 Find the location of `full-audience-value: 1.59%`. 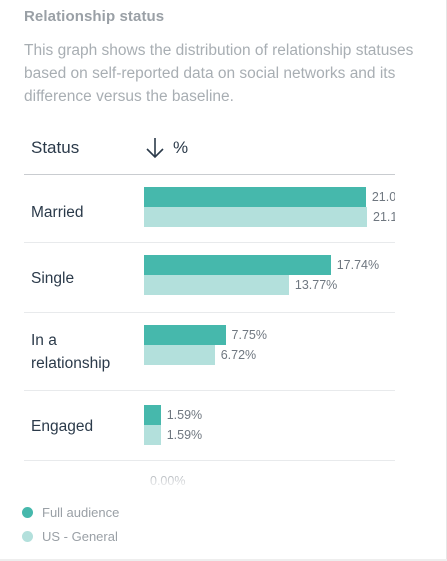

full-audience-value: 1.59% is located at coordinates (184, 415).